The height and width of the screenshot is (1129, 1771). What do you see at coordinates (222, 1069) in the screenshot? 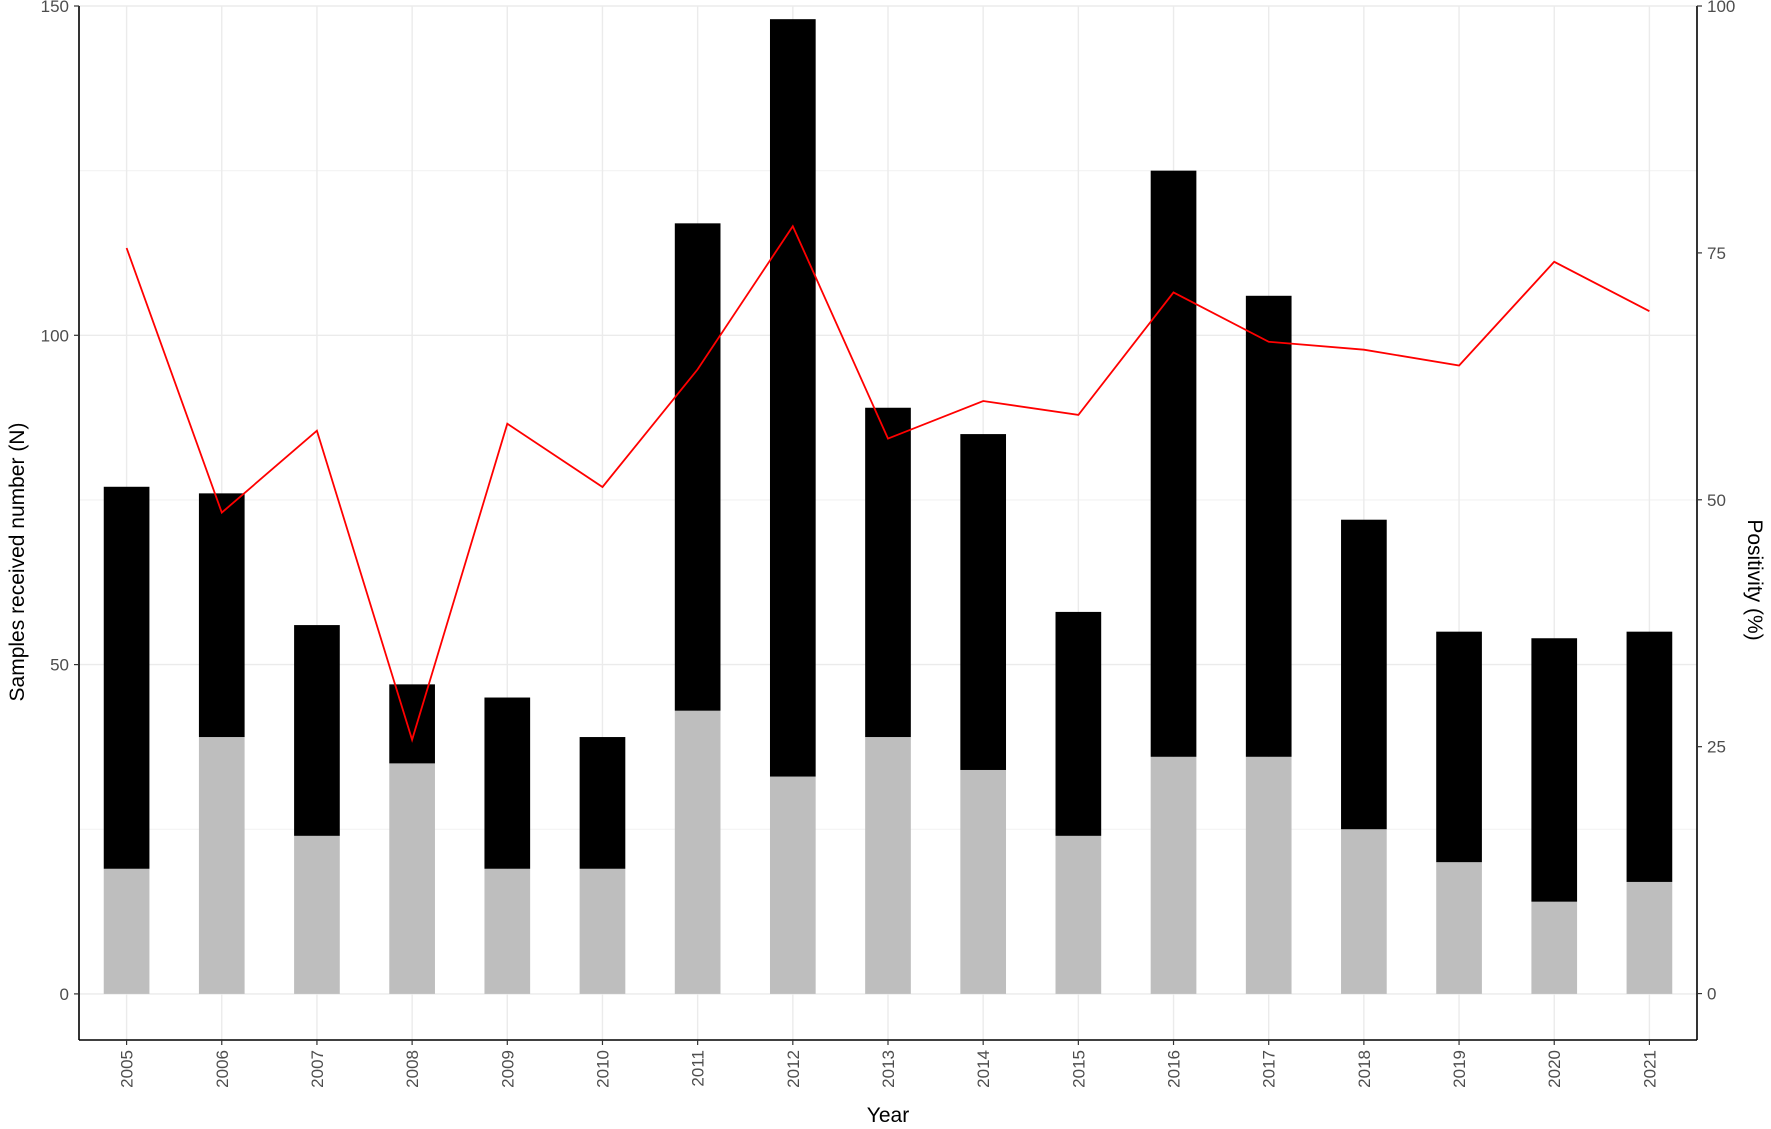
I see `x-tick-label-2006: 2006` at bounding box center [222, 1069].